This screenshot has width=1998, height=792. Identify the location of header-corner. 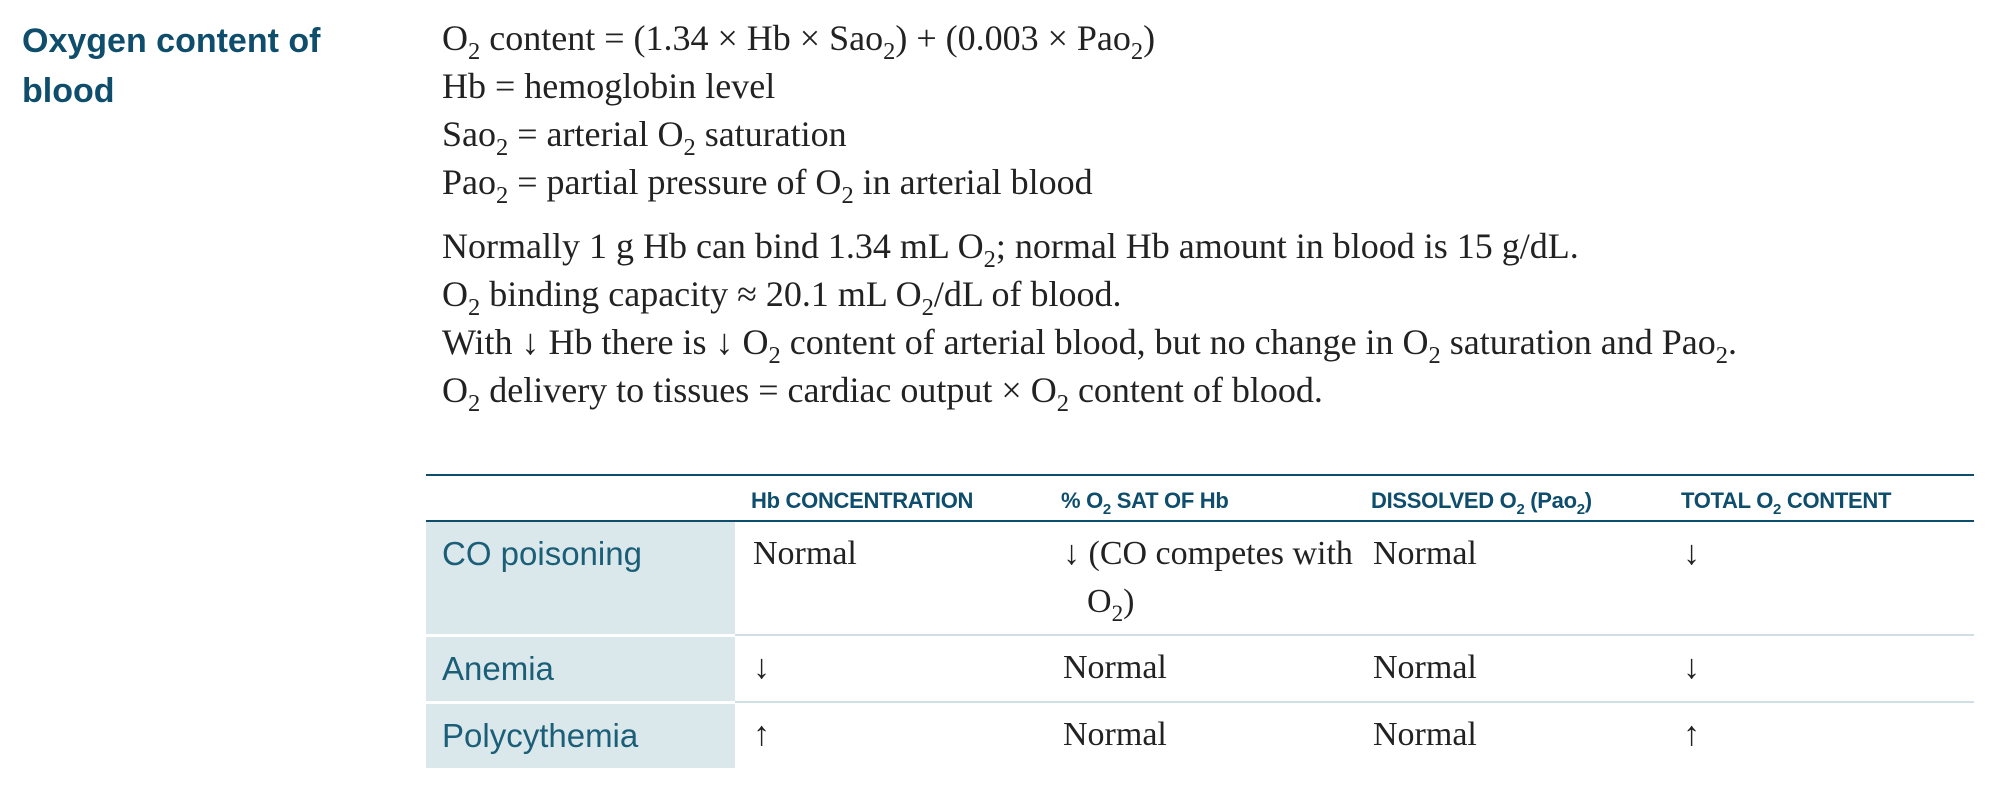
(580, 498).